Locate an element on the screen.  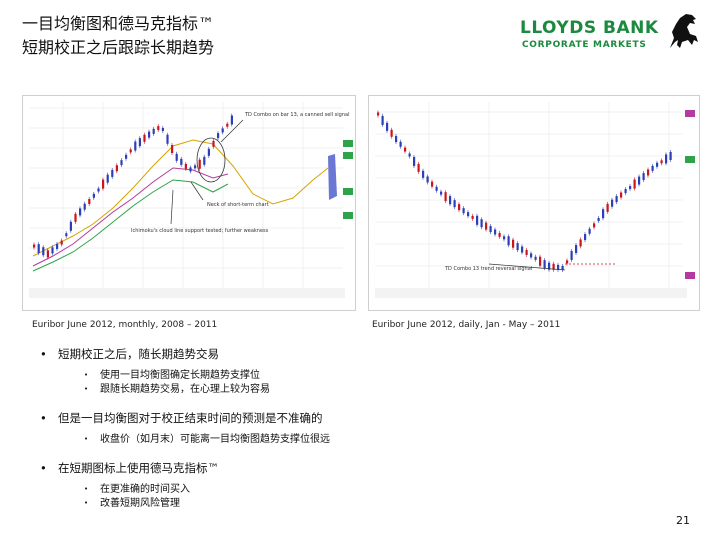
annotation-td-combo: TD Combo on bar 13, a canned sell signal is located at coordinates (296, 115).